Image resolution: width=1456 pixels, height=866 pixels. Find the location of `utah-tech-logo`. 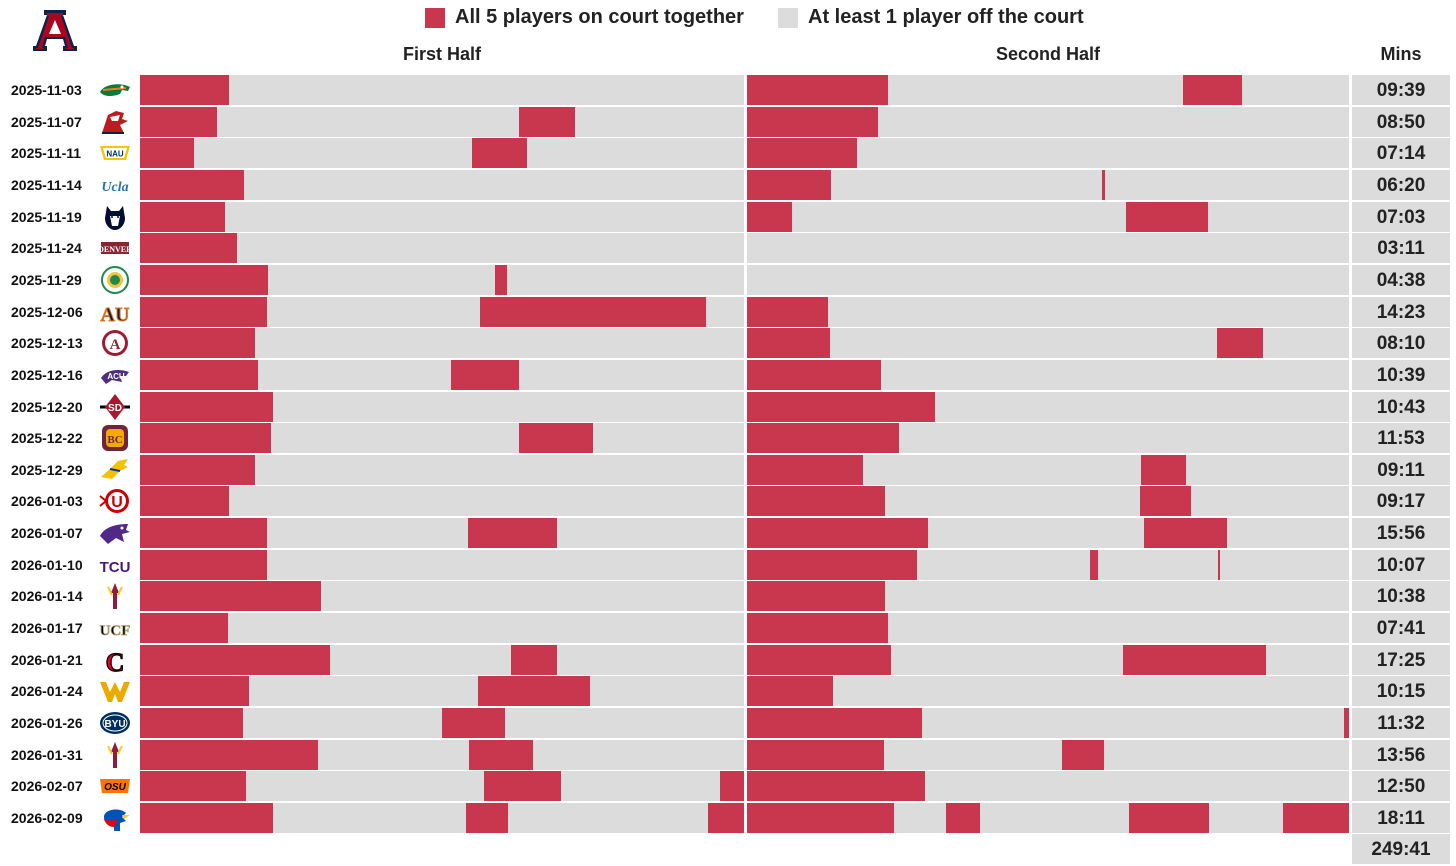

utah-tech-logo is located at coordinates (115, 122).